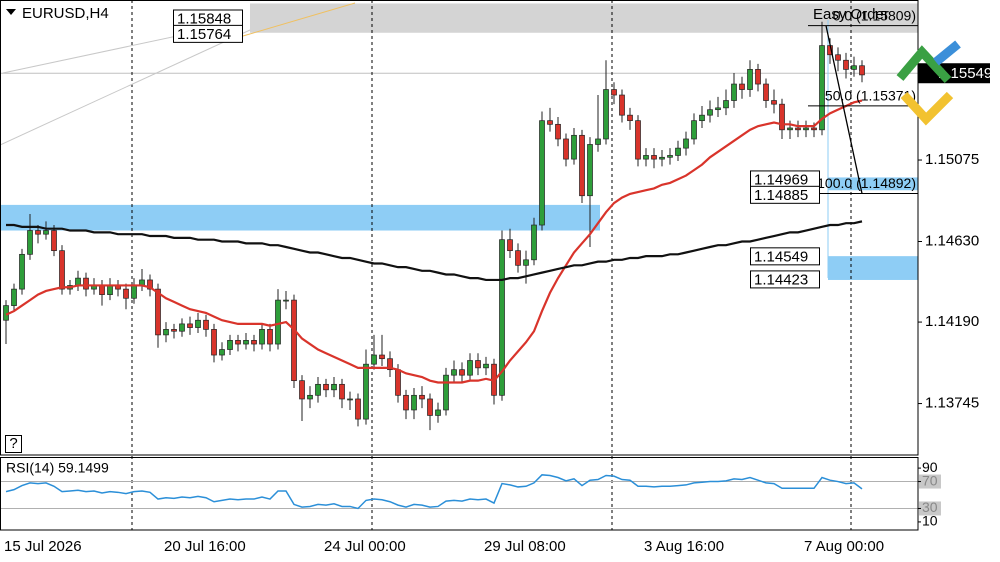 Image resolution: width=1000 pixels, height=562 pixels. What do you see at coordinates (204, 34) in the screenshot?
I see `price-label: 1.15764` at bounding box center [204, 34].